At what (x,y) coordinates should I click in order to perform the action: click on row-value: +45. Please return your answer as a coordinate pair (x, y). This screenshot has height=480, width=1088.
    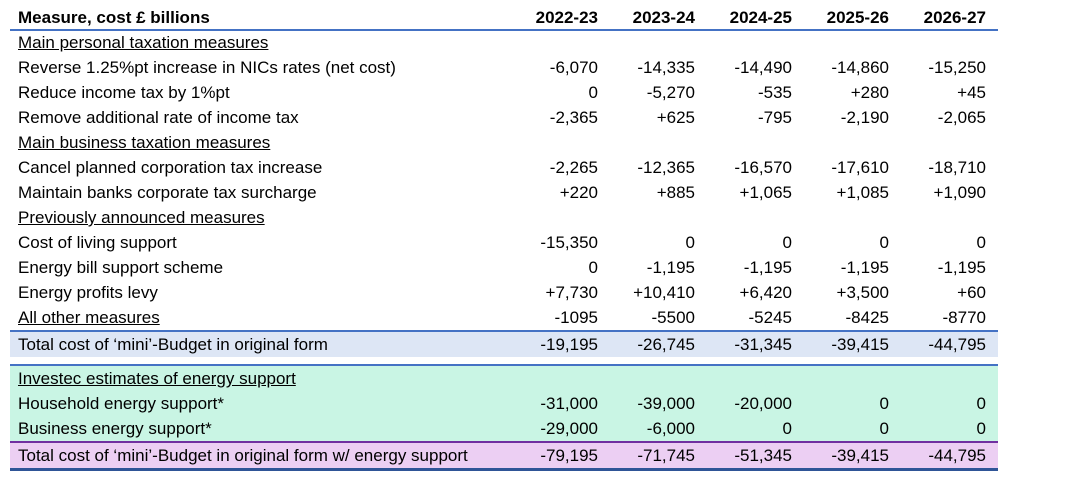
    Looking at the image, I should click on (971, 92).